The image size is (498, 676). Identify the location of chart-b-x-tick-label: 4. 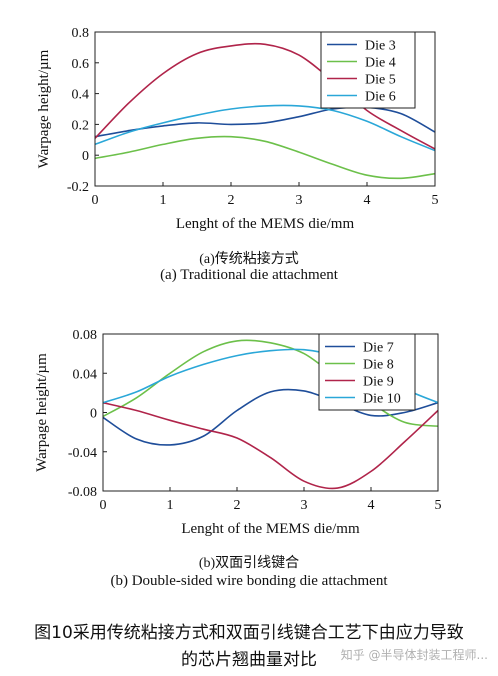
(371, 505).